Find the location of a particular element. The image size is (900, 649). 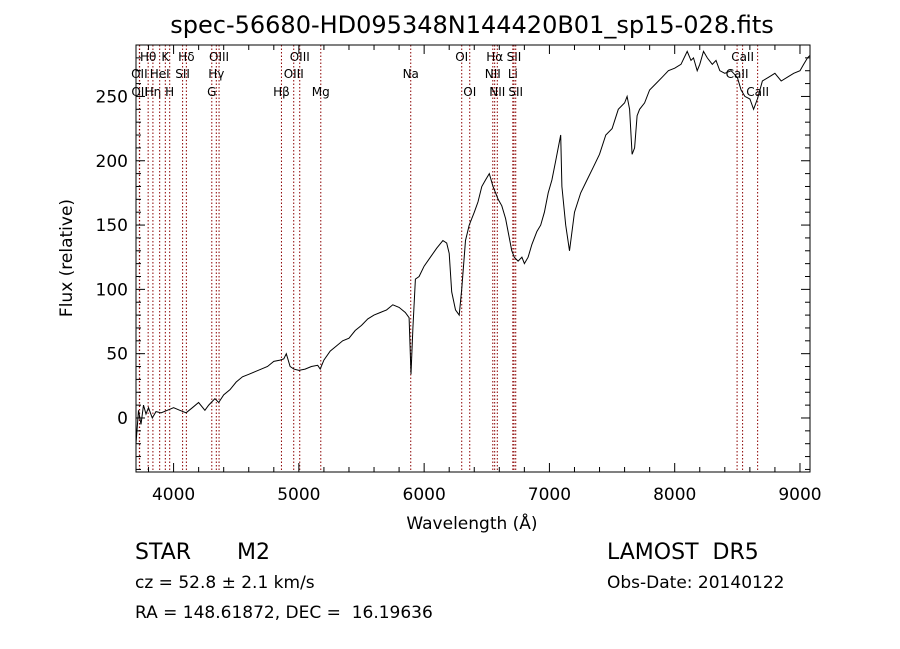

y-tick-label: 100 is located at coordinates (112, 290).